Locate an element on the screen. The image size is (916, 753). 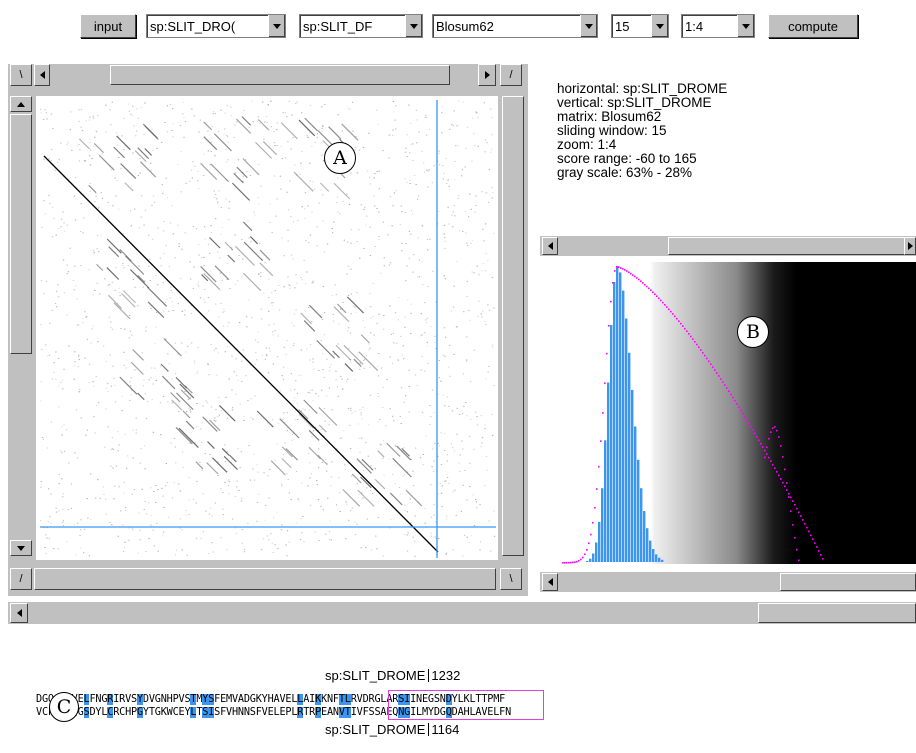
info-gray-scale: gray scale: 63% - 28% is located at coordinates (625, 172).